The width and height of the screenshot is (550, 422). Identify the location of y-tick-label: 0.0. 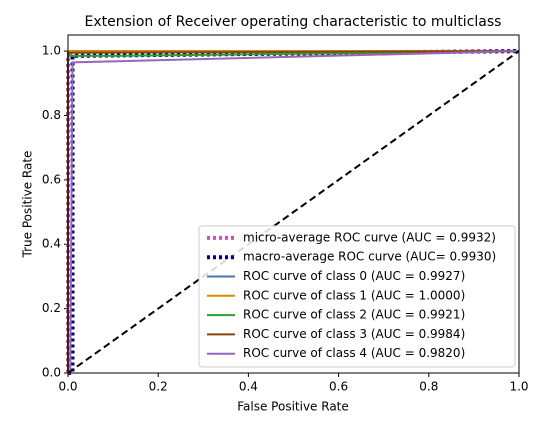
(51, 373).